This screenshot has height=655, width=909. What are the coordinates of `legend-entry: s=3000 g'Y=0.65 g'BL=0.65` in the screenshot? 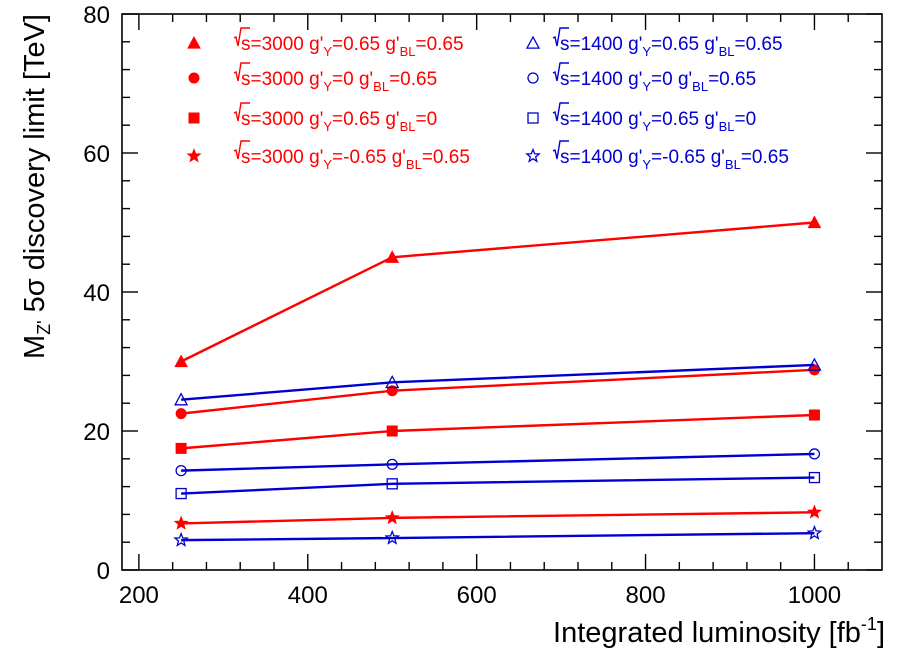 It's located at (325, 43).